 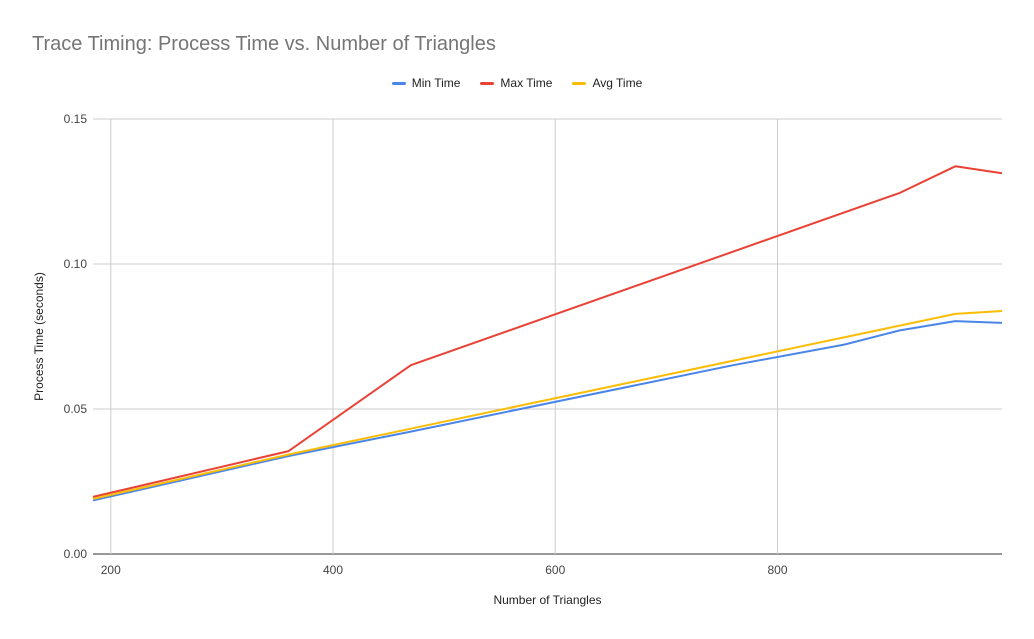 I want to click on y-tick-label: 0.00, so click(x=76, y=554).